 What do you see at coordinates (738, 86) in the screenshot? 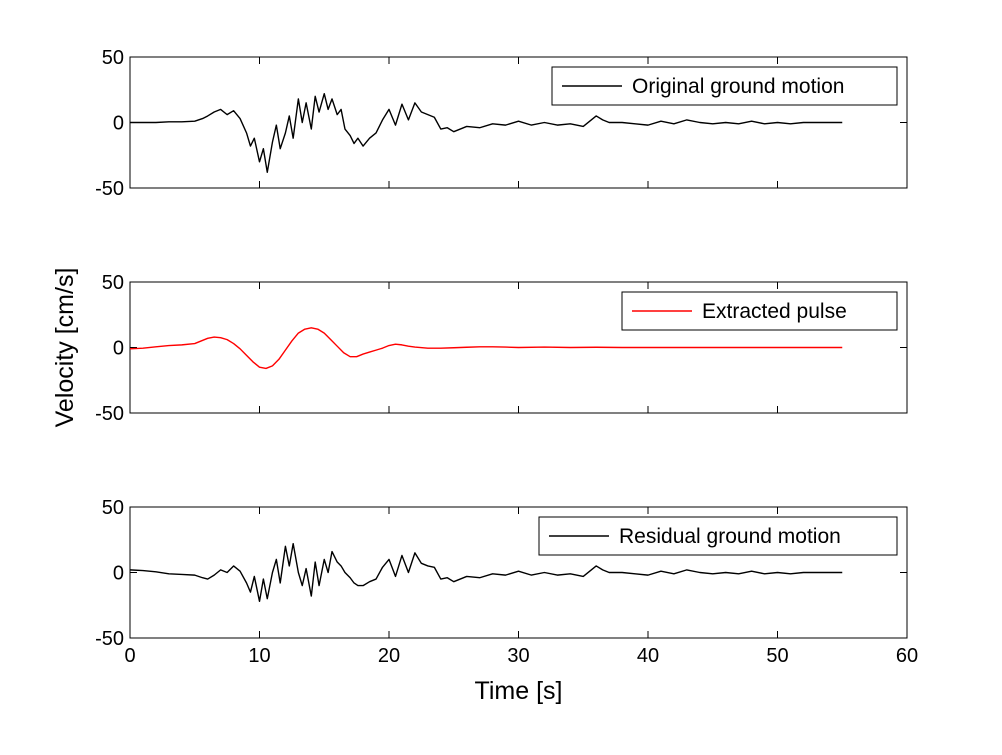
I see `legend-label: Original ground motion` at bounding box center [738, 86].